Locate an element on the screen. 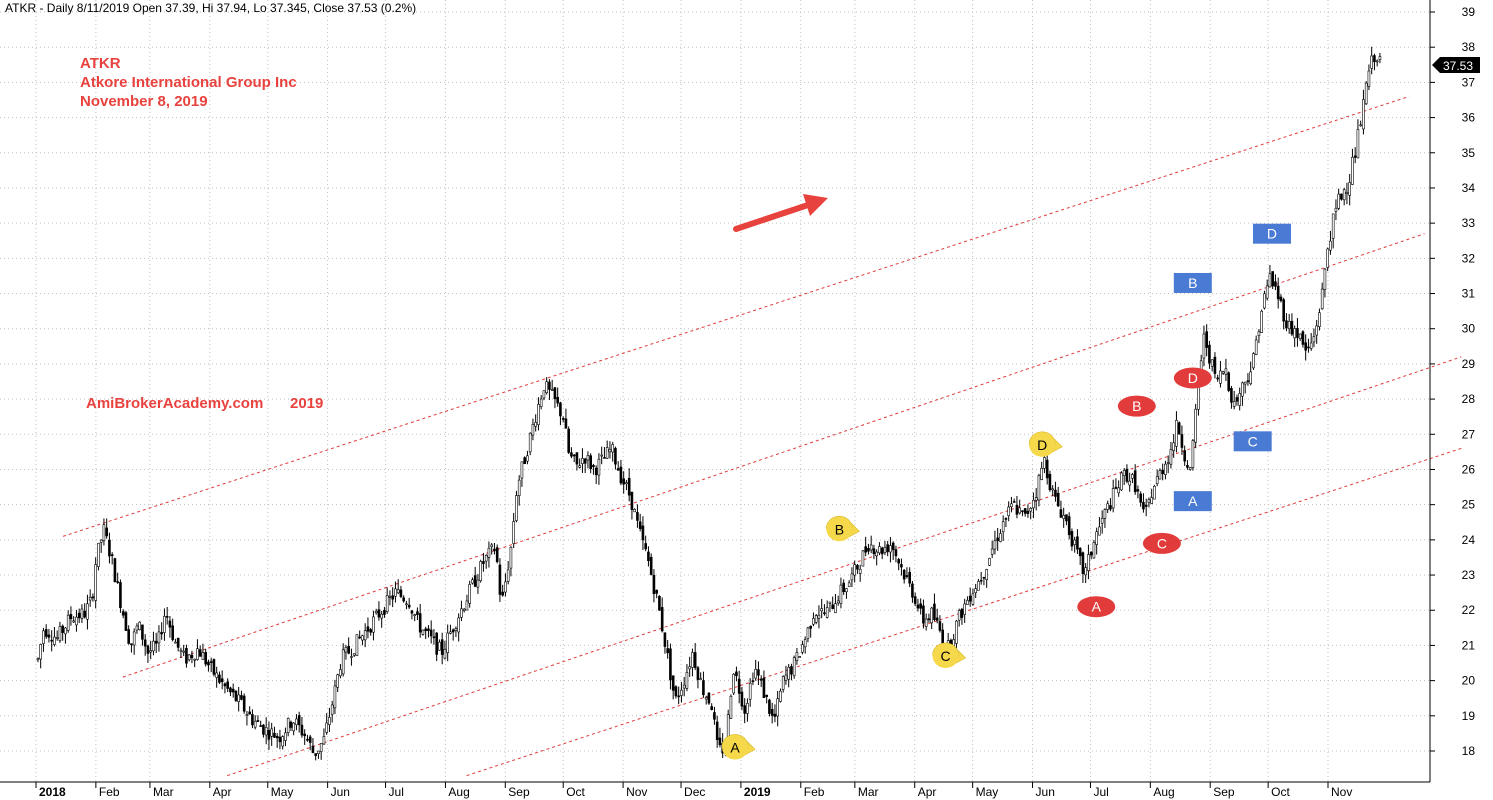 The height and width of the screenshot is (800, 1493). month-label: Apr is located at coordinates (222, 792).